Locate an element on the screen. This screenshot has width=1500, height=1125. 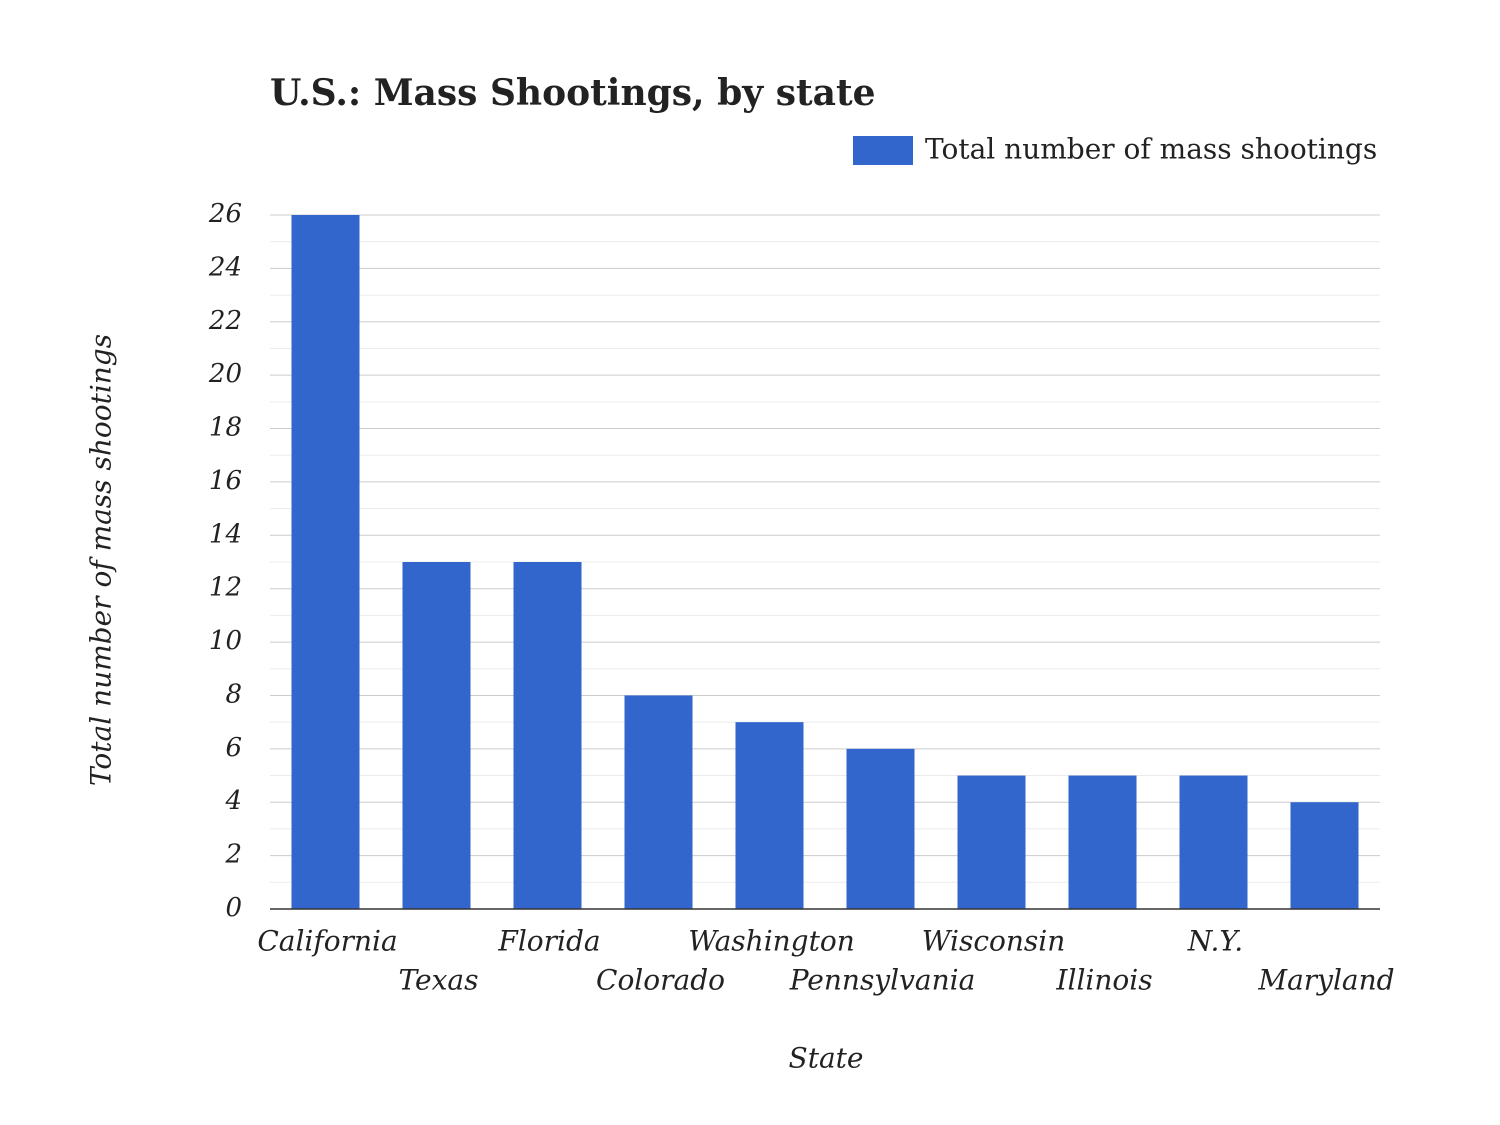
y-tick-label: 18 is located at coordinates (225, 428).